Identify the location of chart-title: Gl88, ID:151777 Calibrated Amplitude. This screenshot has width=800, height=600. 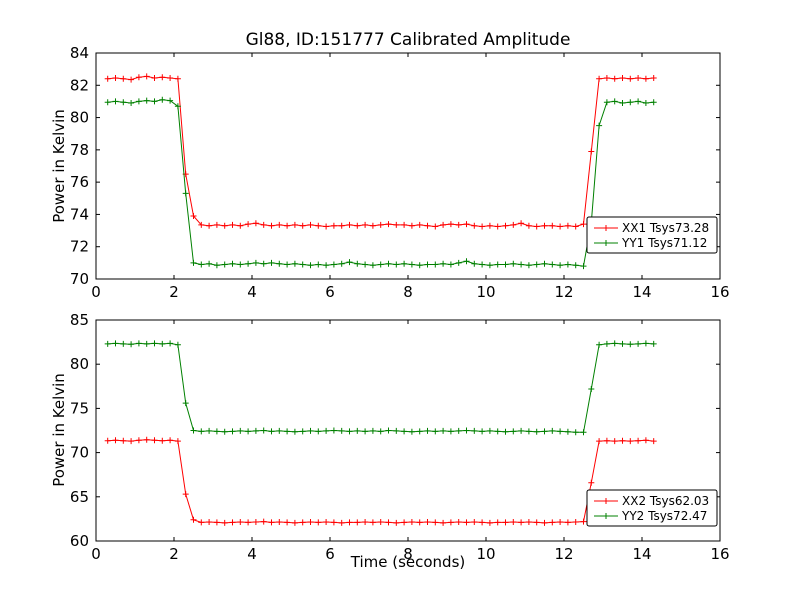
(408, 40).